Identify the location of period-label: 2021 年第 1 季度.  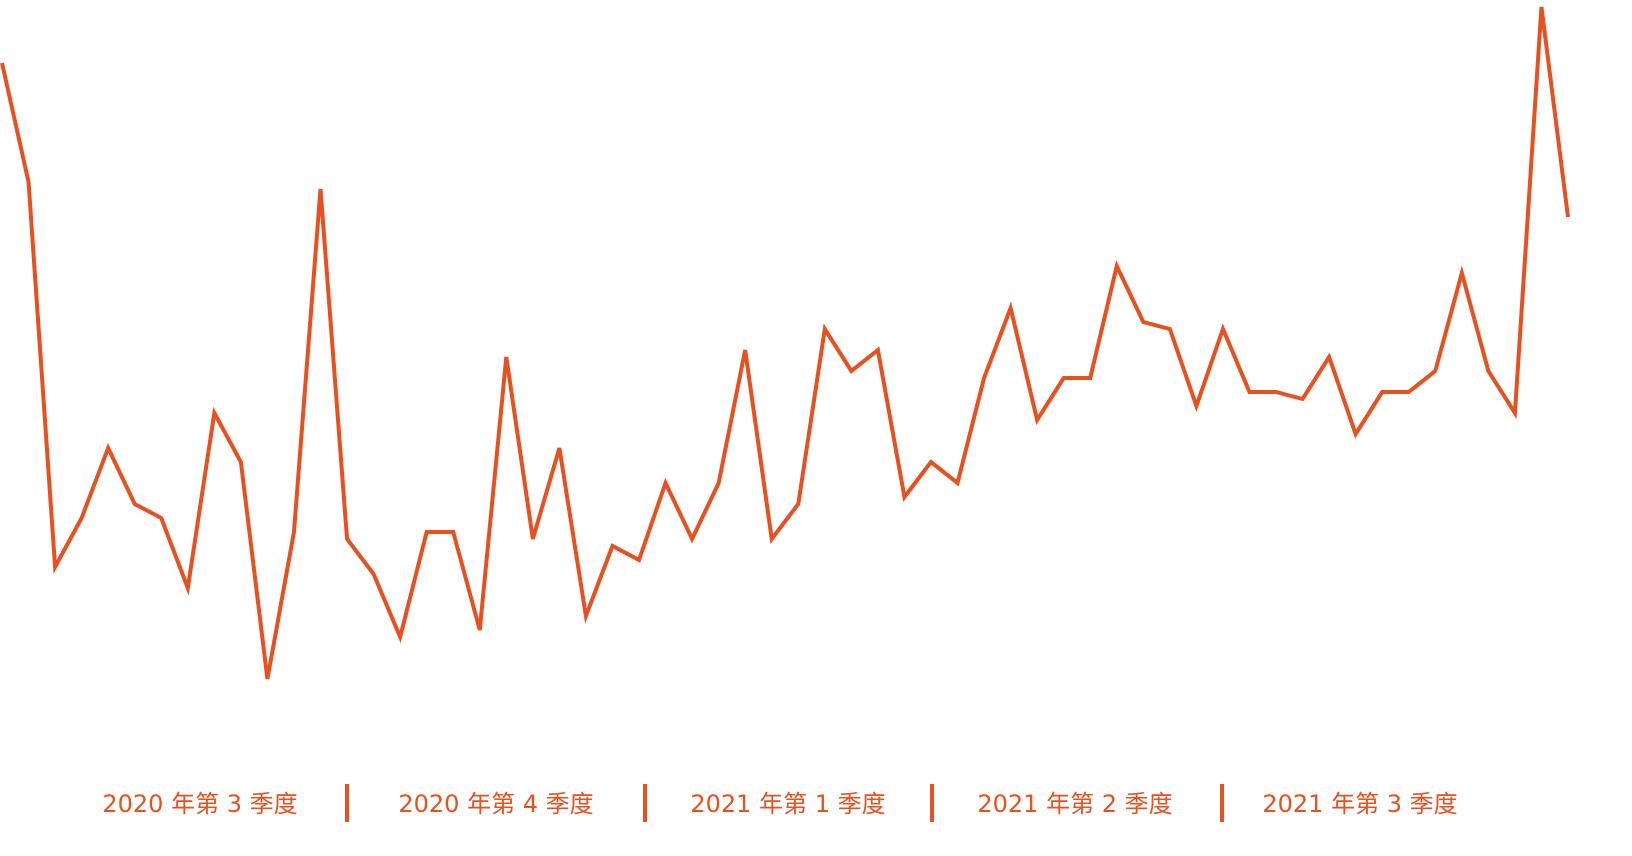
(787, 804).